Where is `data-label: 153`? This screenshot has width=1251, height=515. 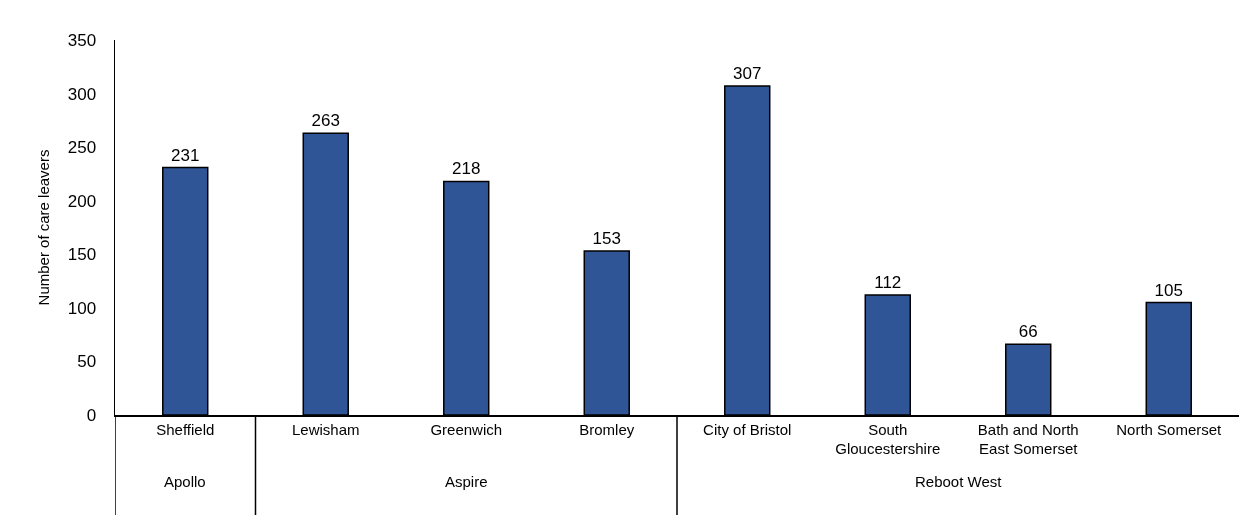 data-label: 153 is located at coordinates (606, 239).